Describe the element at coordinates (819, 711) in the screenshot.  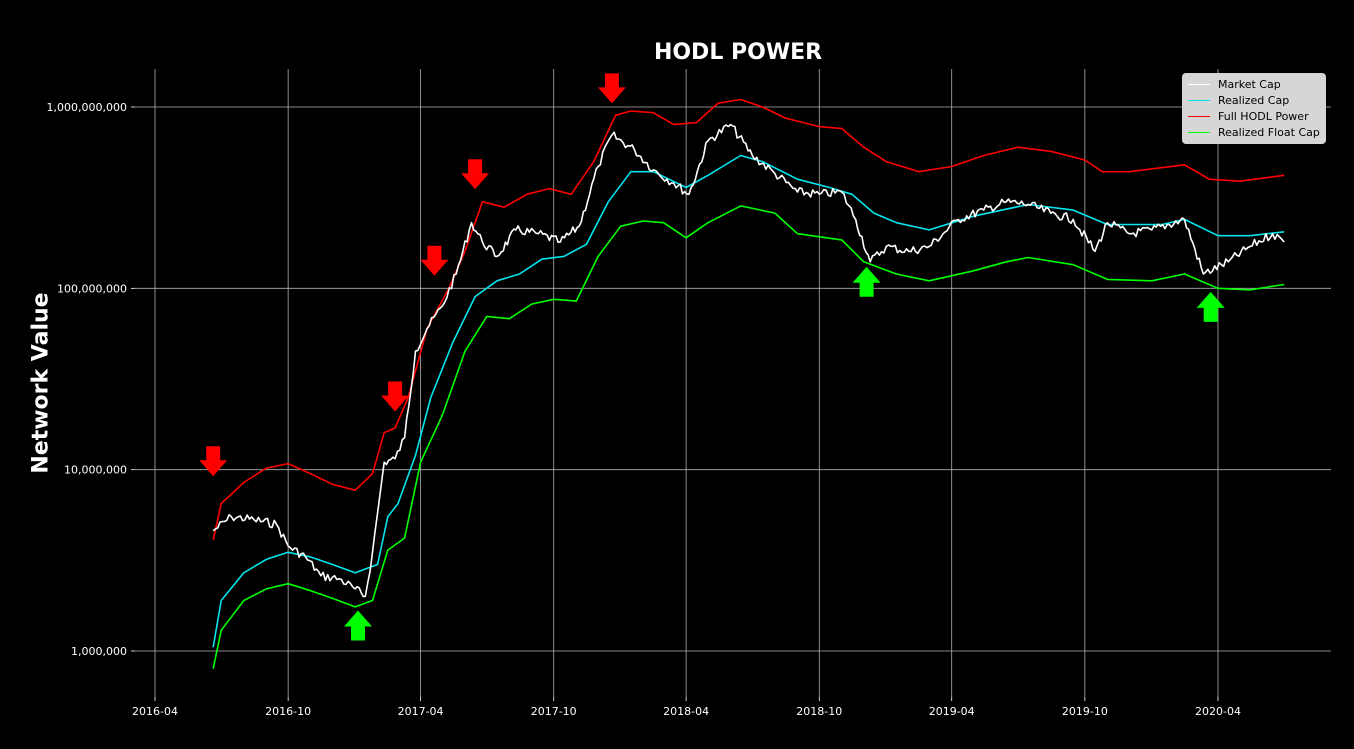
I see `x-tick-label: 2018-10` at that location.